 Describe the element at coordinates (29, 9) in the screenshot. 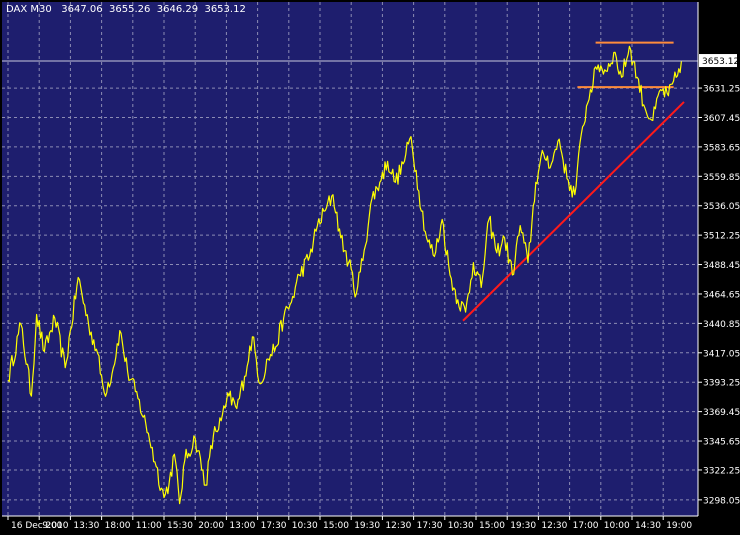

I see `symbol-label: DAX M30` at that location.